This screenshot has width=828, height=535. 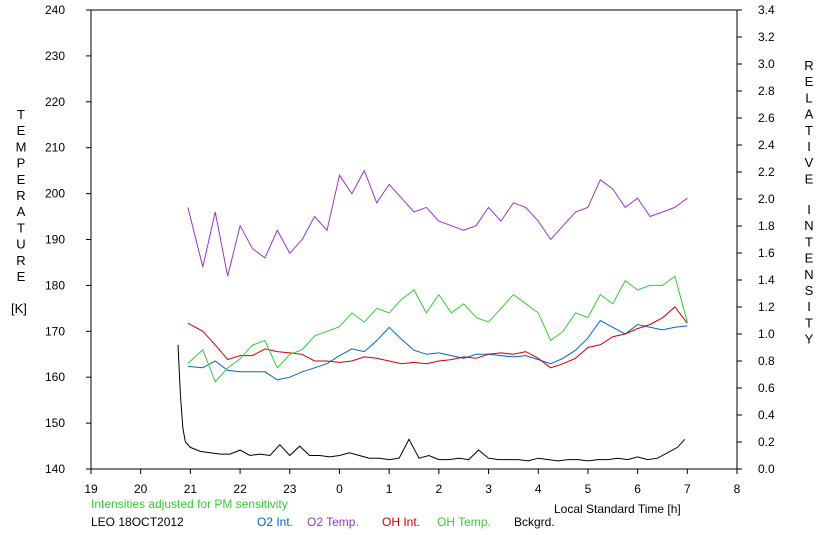 I want to click on y-left-tick-label: 150, so click(x=55, y=423).